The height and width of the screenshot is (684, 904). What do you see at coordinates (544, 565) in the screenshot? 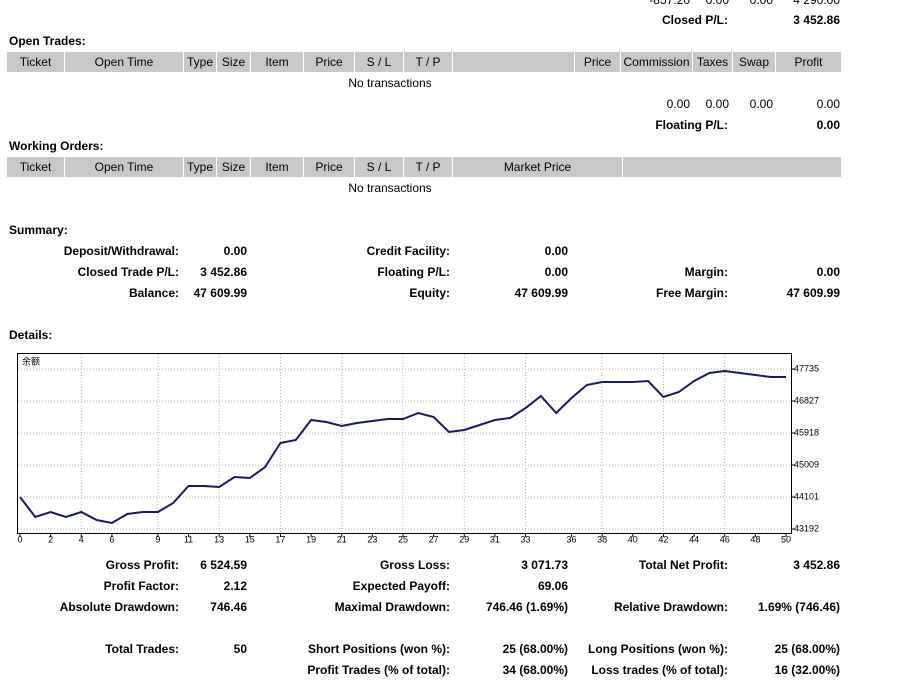
I see `stat-value: 3 071.73` at bounding box center [544, 565].